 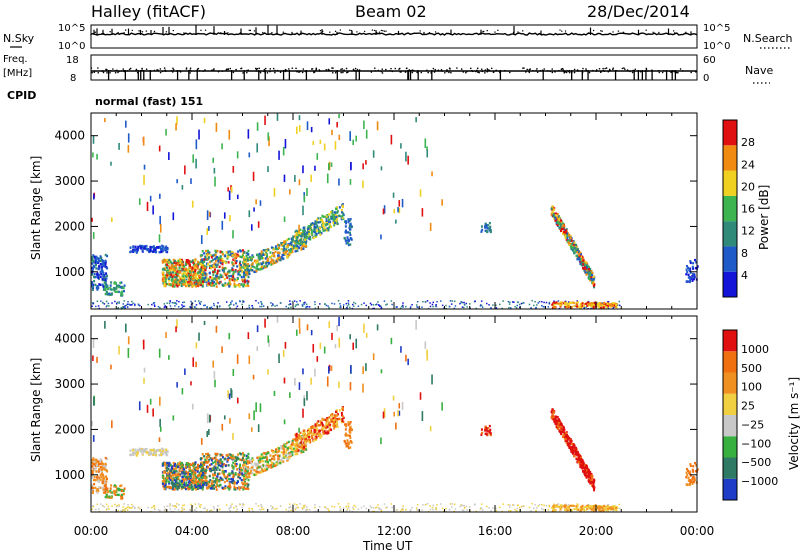 I want to click on colorbar-segment, so click(x=730, y=183).